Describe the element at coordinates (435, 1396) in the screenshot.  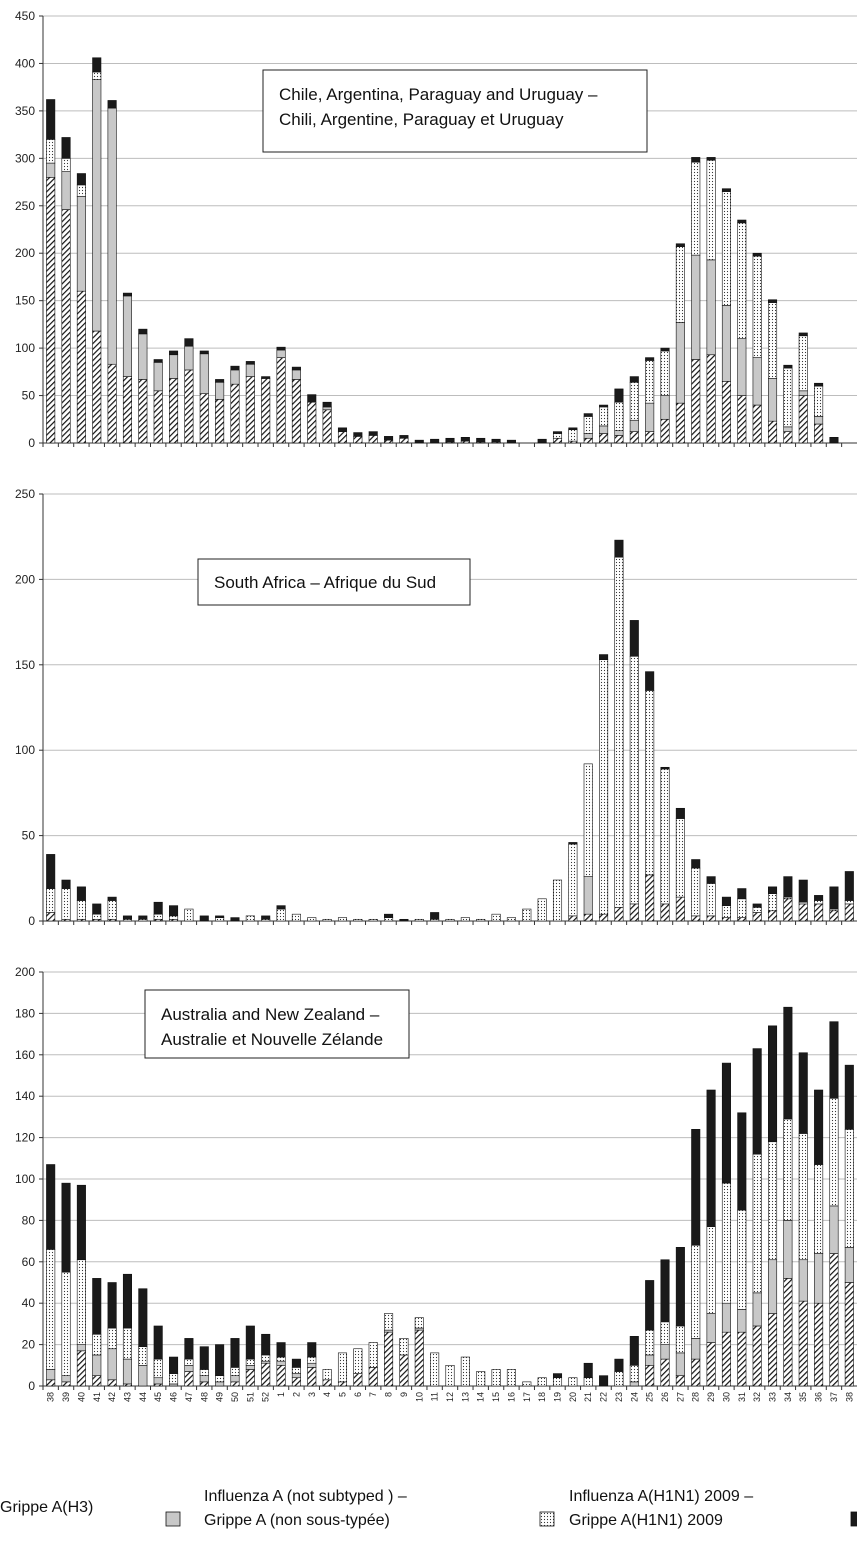
I see `x-tick-label: 11` at that location.